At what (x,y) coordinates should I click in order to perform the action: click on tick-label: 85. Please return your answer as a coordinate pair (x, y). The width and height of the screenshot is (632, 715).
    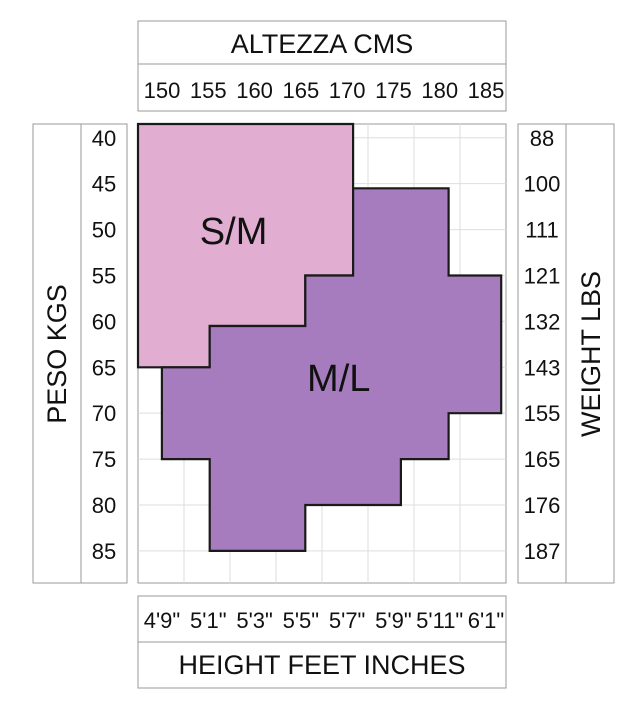
    Looking at the image, I should click on (104, 551).